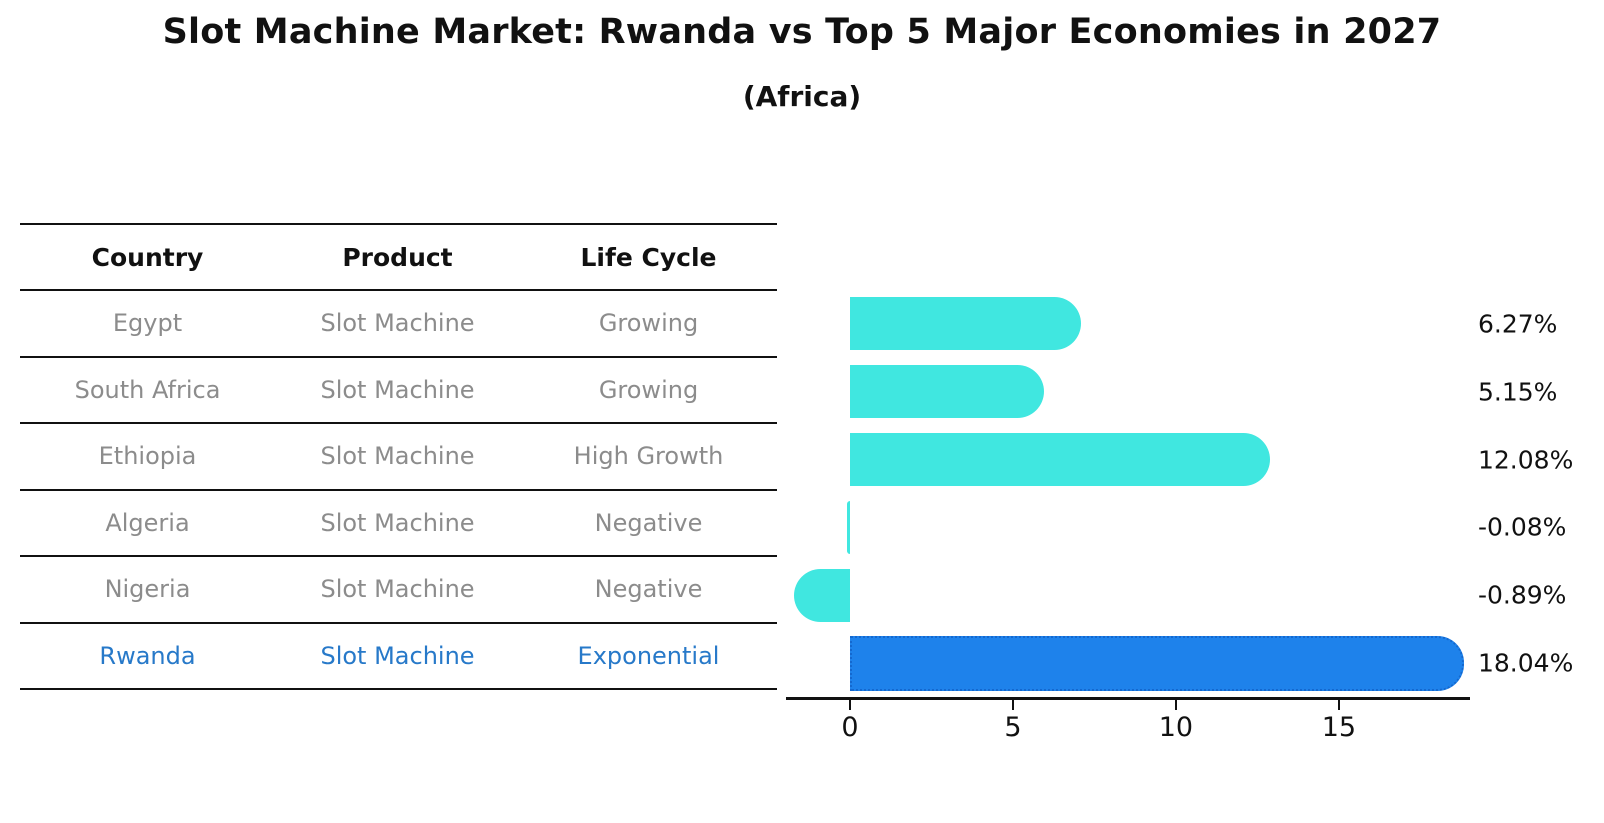 The image size is (1604, 823). What do you see at coordinates (802, 96) in the screenshot?
I see `chart-subtitle: (Africa)` at bounding box center [802, 96].